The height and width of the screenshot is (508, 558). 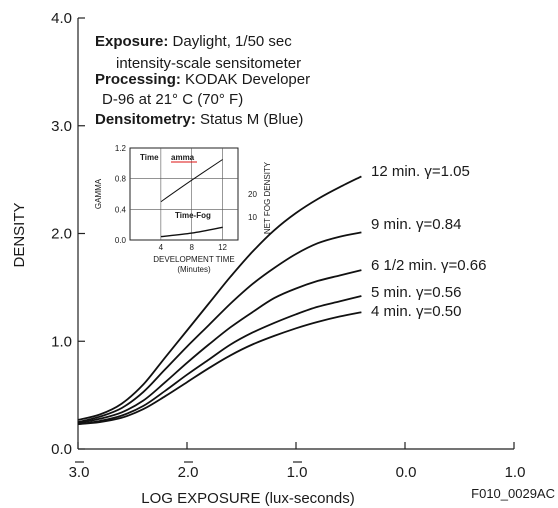 What do you see at coordinates (193, 215) in the screenshot?
I see `inset-fog-label: Time-Fog` at bounding box center [193, 215].